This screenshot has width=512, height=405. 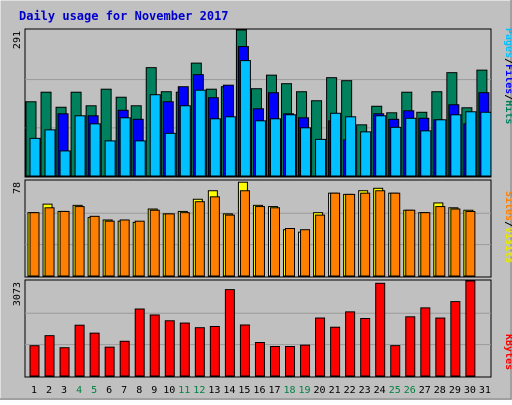 I want to click on legend-pages: Pages, so click(x=507, y=43).